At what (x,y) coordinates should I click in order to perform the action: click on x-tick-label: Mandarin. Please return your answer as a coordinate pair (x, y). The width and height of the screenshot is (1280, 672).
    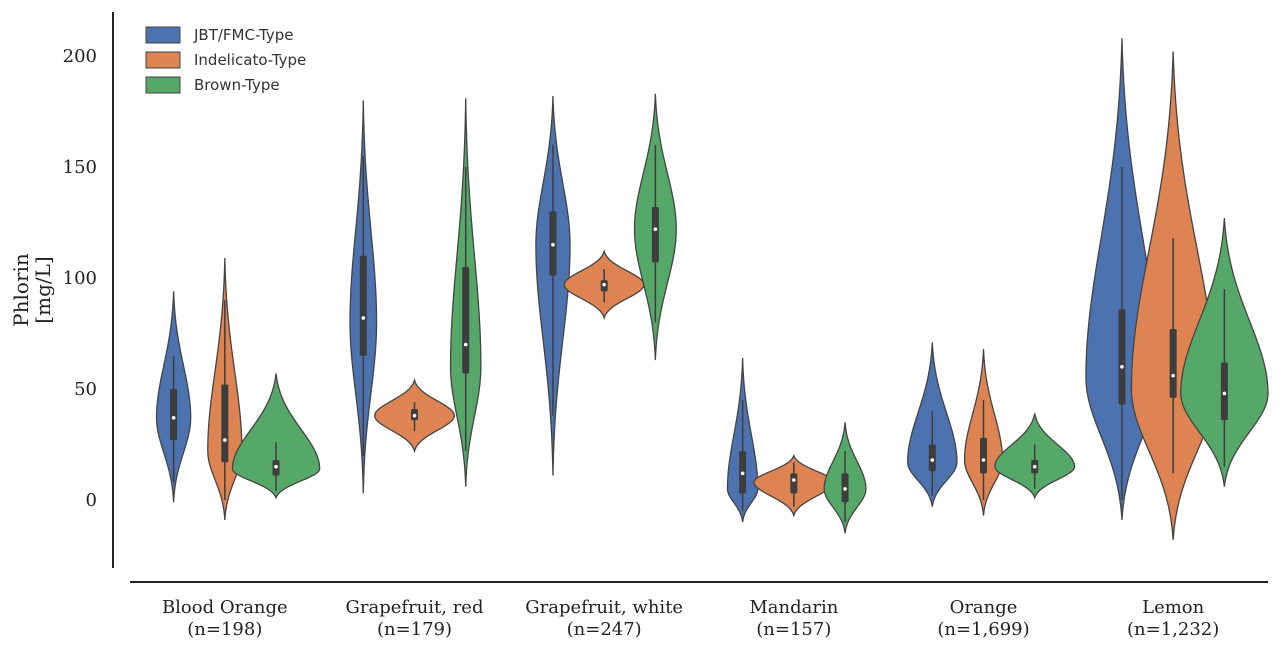
    Looking at the image, I should click on (793, 607).